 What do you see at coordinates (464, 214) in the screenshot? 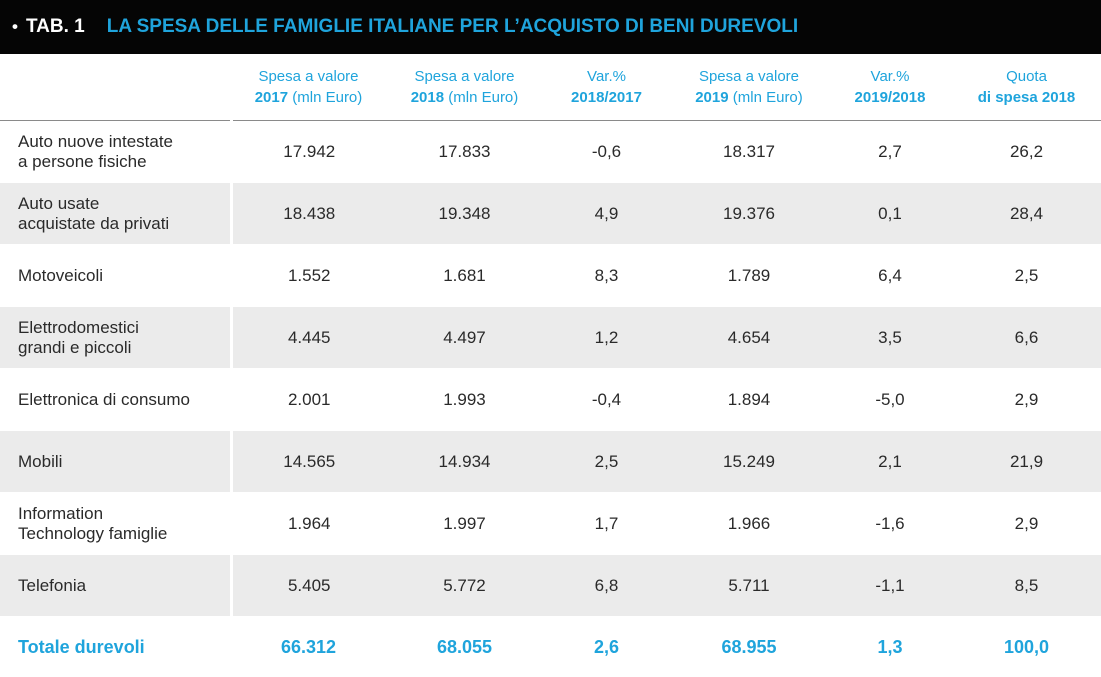
I see `table-cell: 19.348` at bounding box center [464, 214].